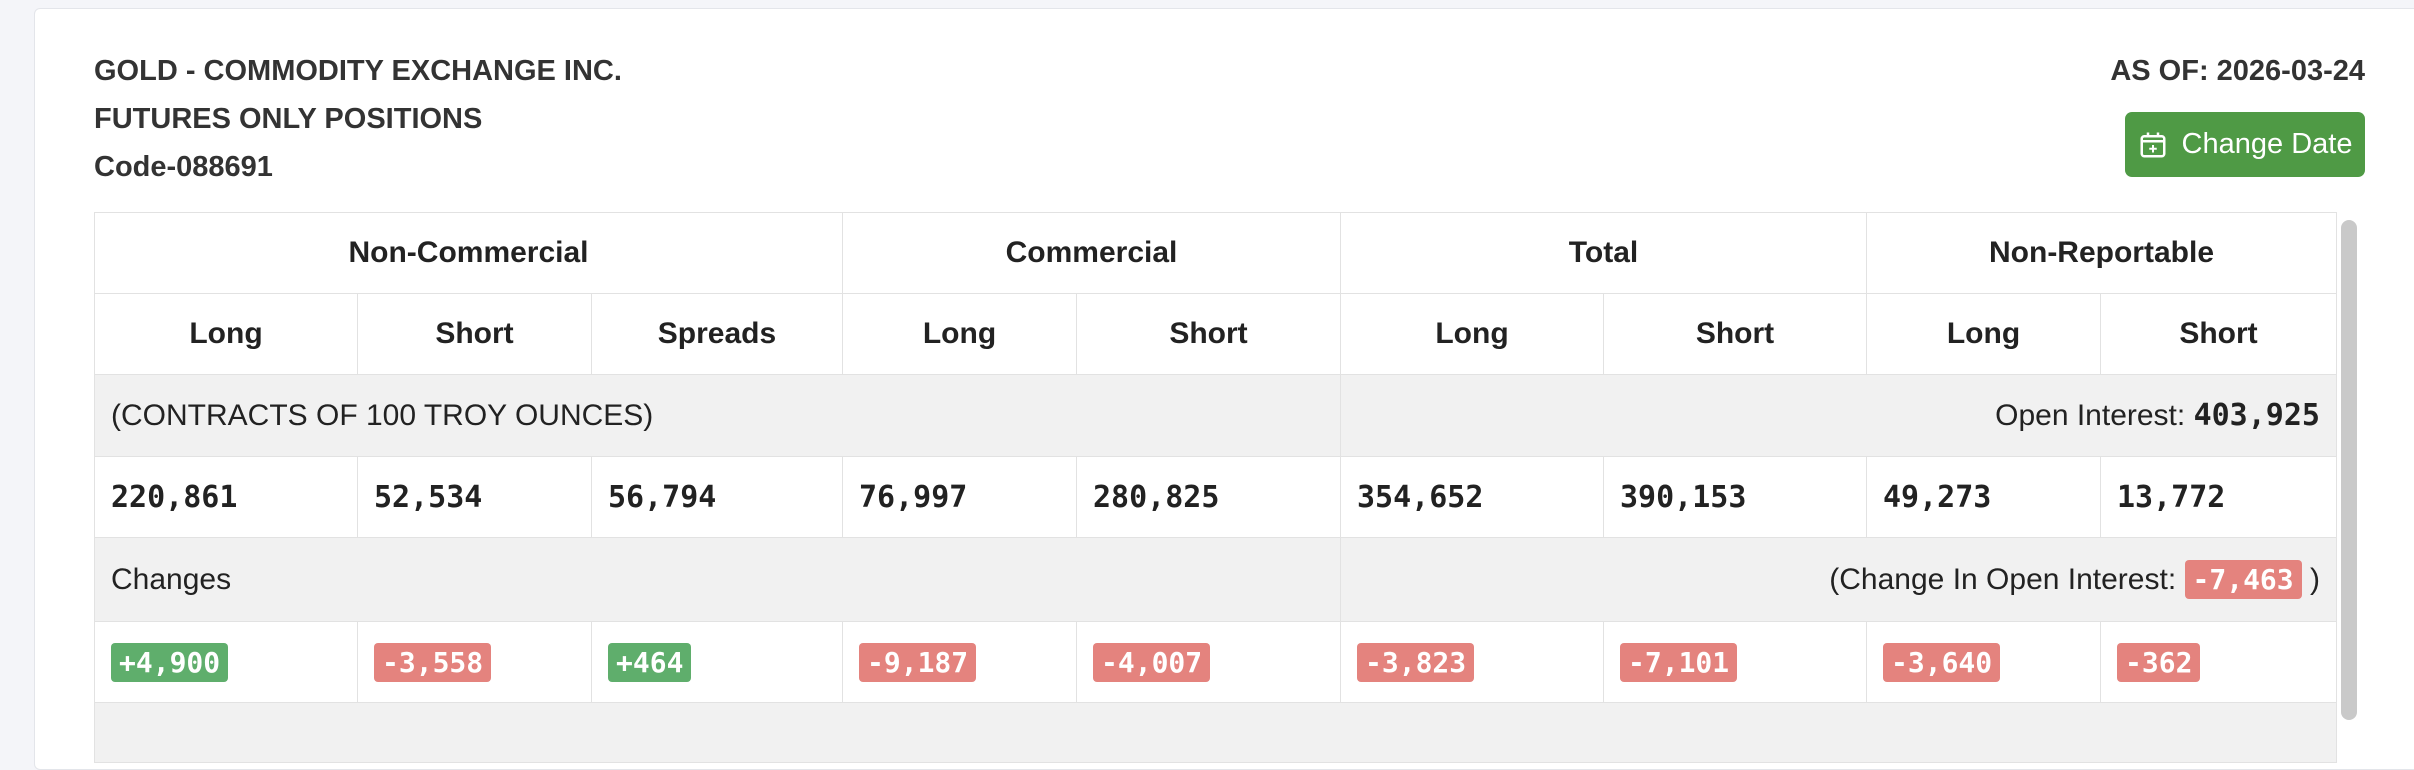 This screenshot has width=2414, height=770. What do you see at coordinates (288, 119) in the screenshot?
I see `subtitle: FUTURES ONLY POSITIONS` at bounding box center [288, 119].